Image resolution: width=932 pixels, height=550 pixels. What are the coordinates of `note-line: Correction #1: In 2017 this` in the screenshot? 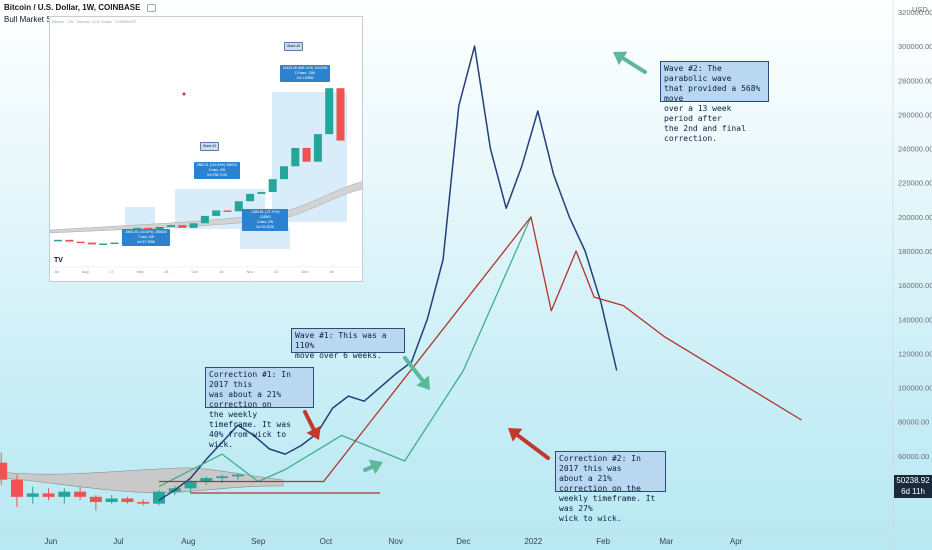 It's located at (250, 379).